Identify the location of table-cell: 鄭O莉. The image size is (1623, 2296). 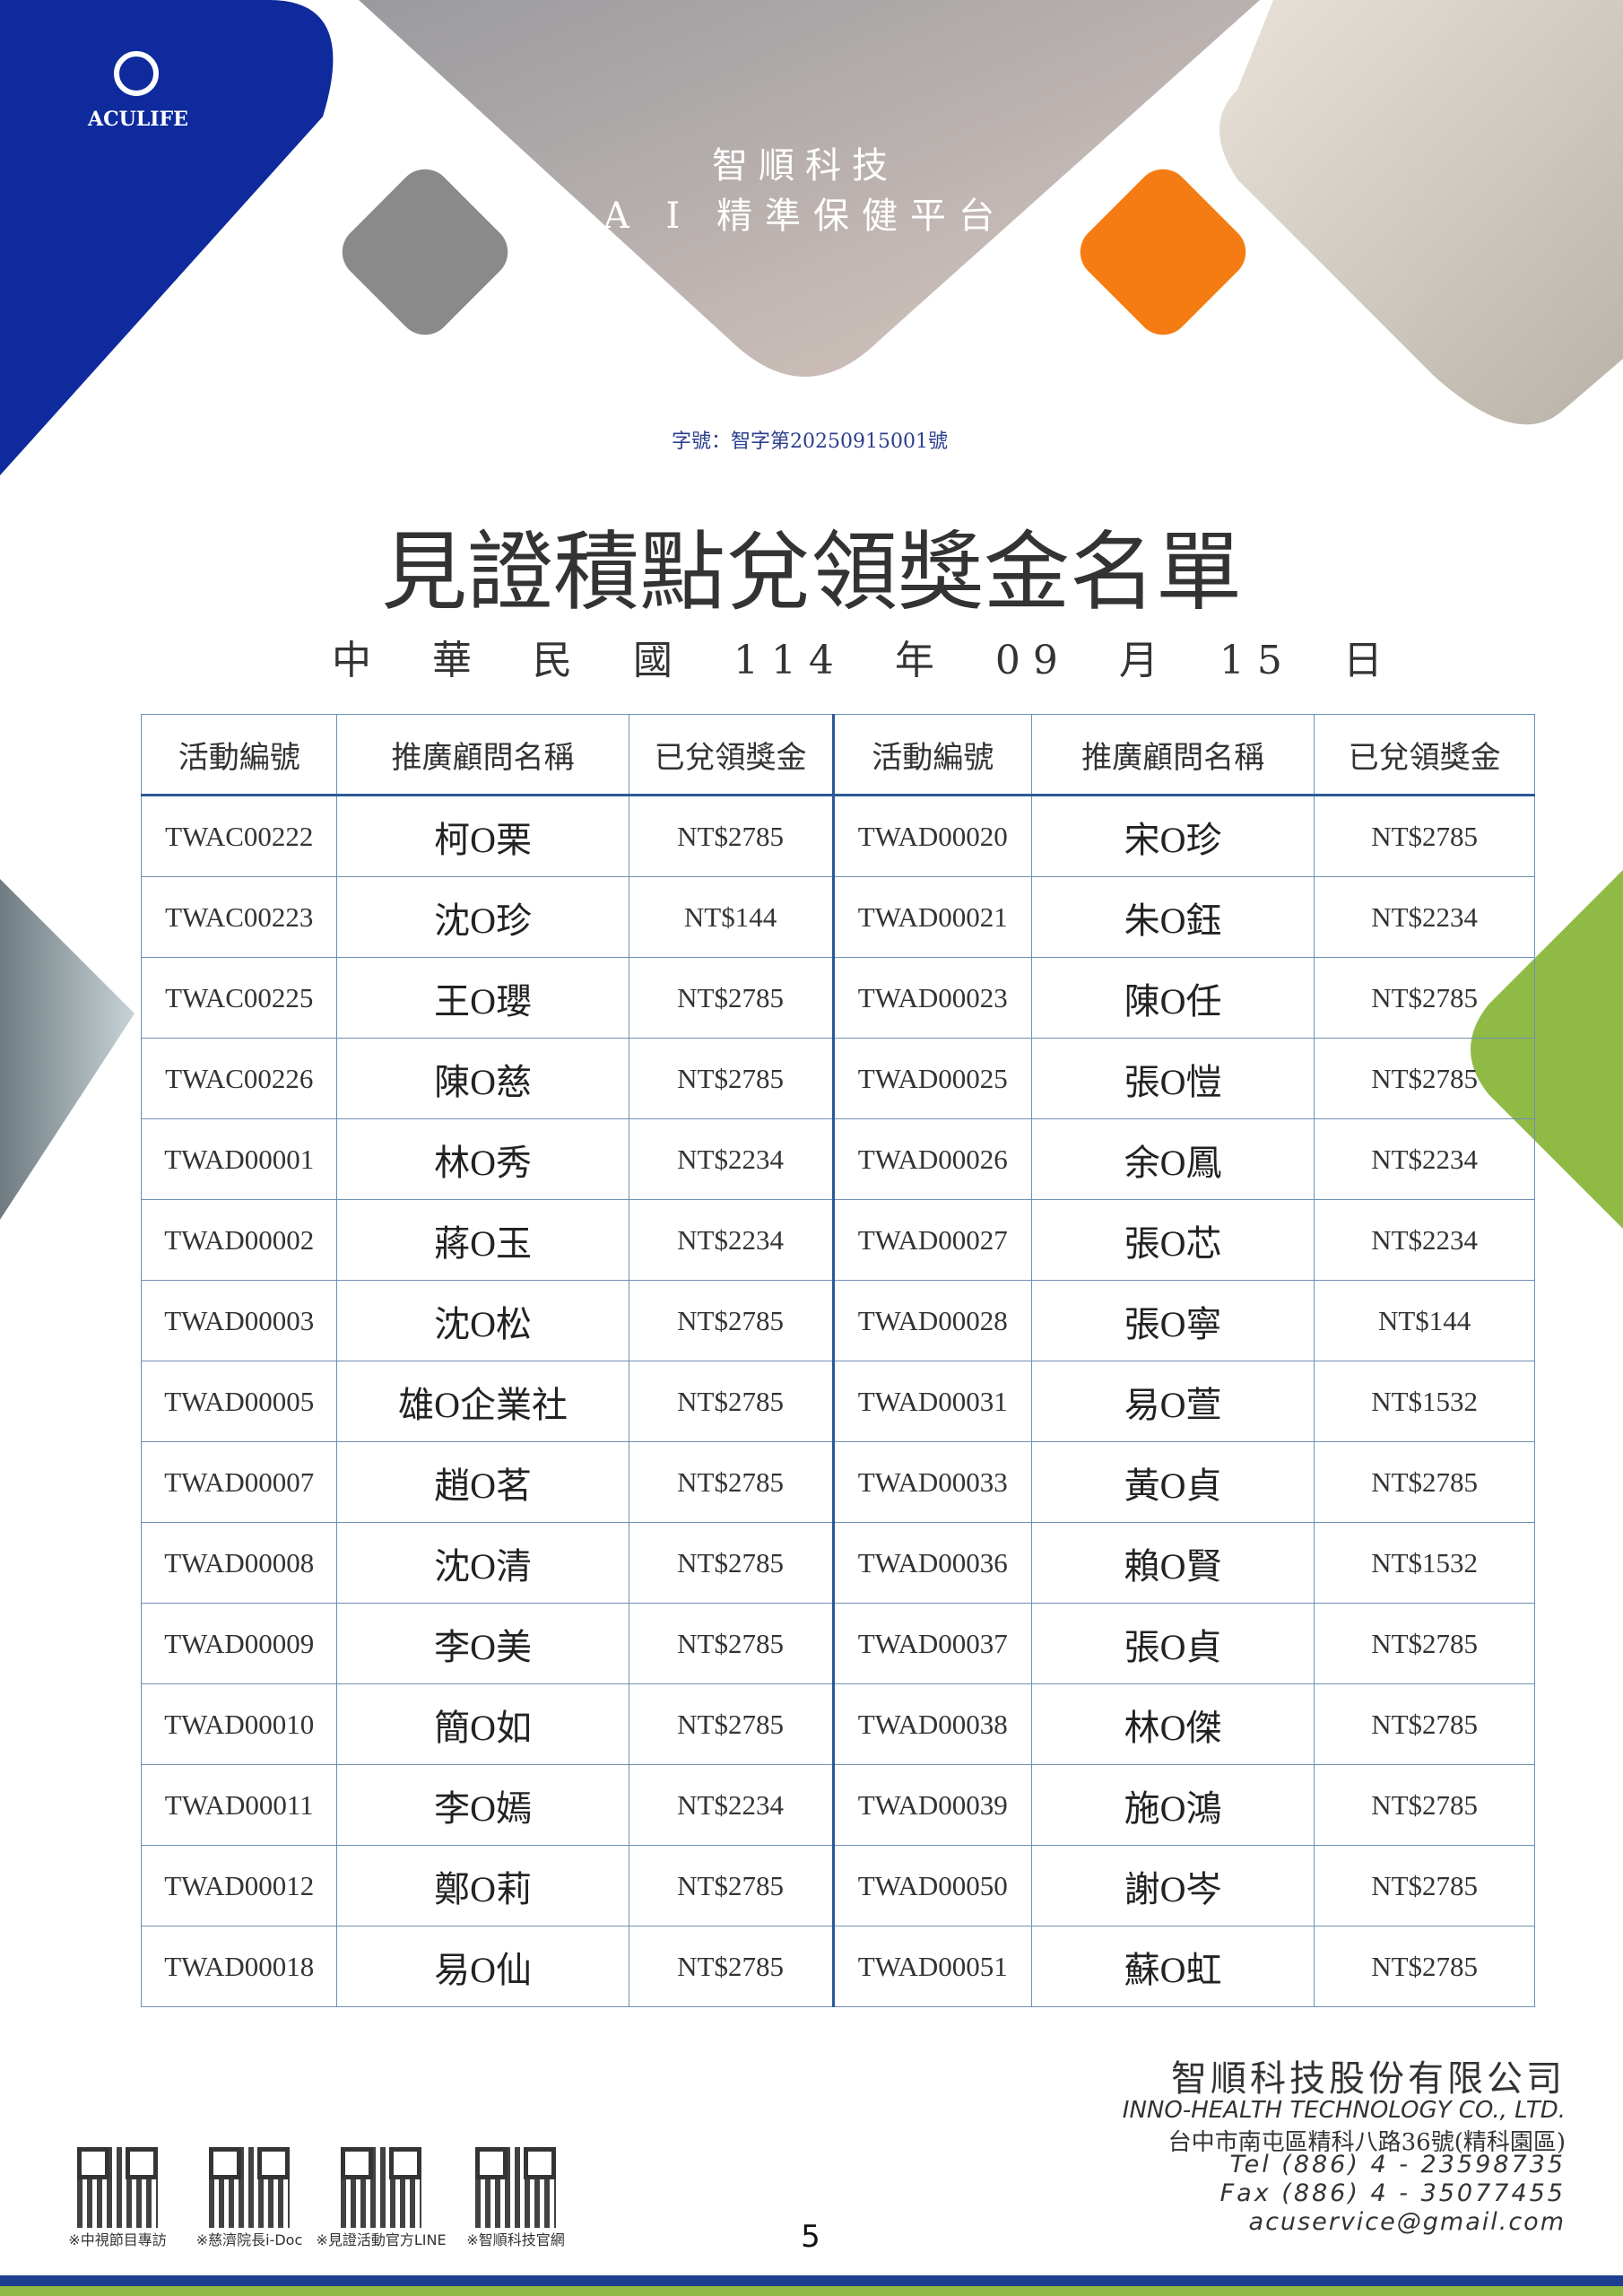
(482, 1885).